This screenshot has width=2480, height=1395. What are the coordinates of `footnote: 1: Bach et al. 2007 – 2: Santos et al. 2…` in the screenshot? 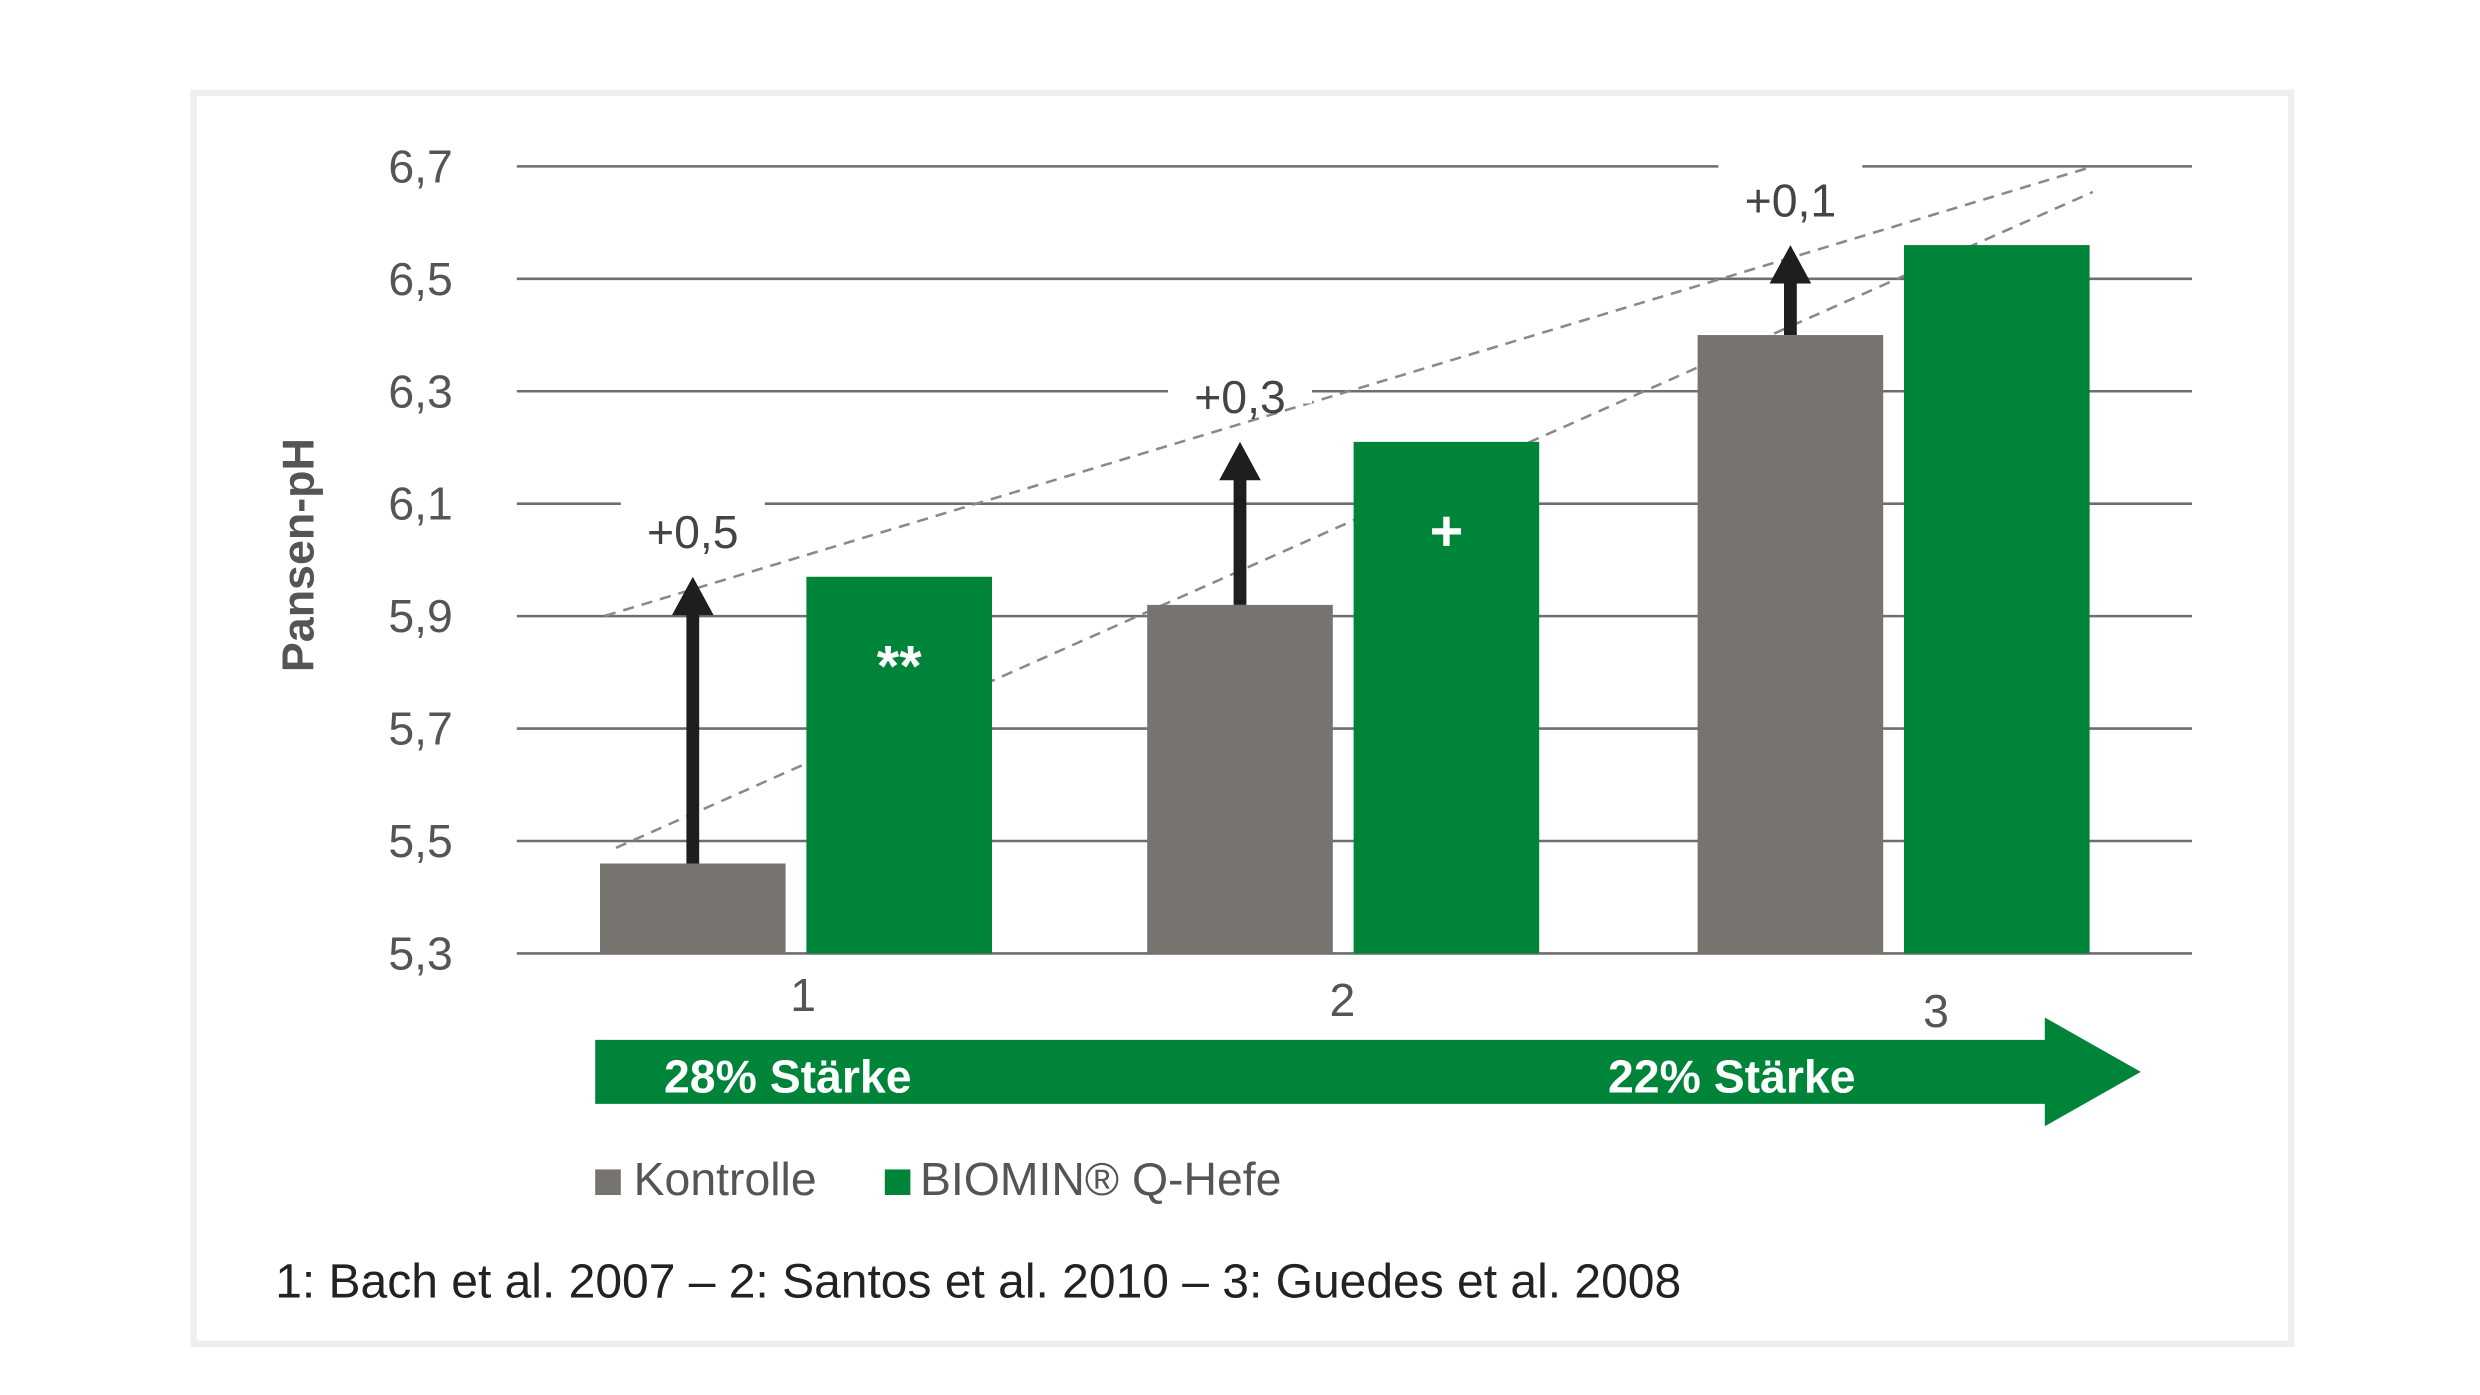 It's located at (978, 1281).